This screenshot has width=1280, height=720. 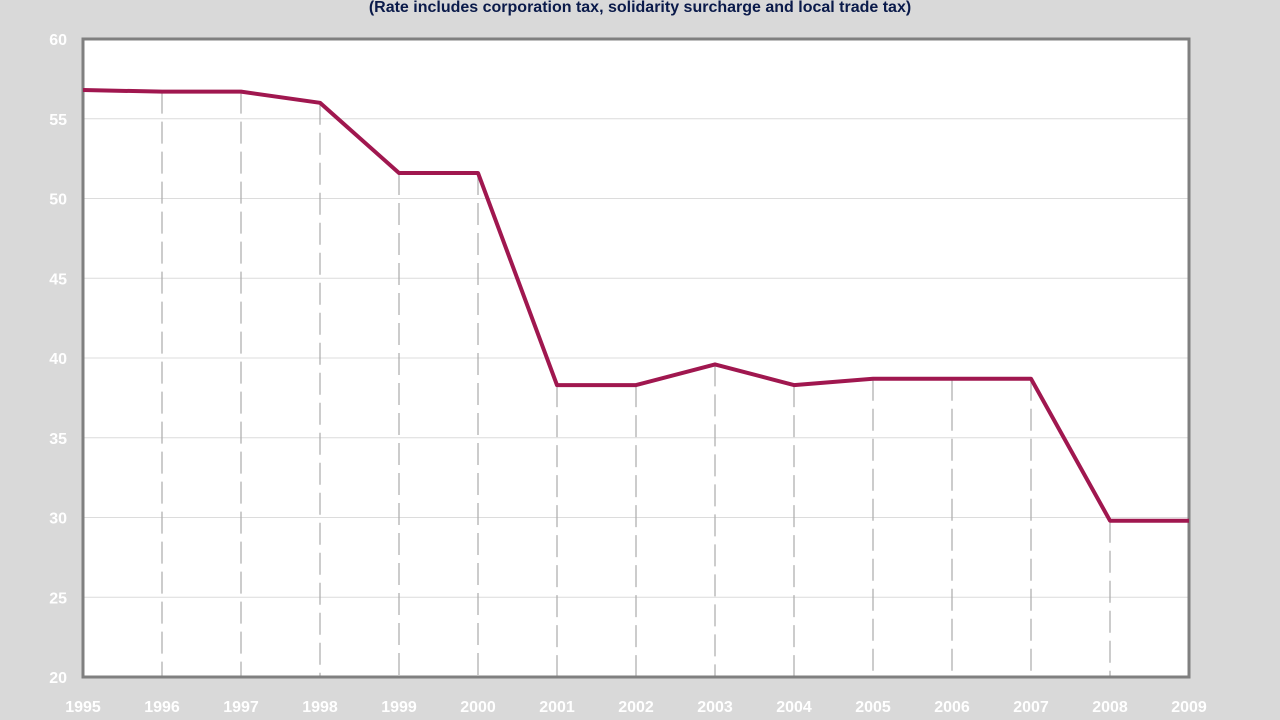 I want to click on x-tick-label-1998: 1998, so click(x=320, y=707).